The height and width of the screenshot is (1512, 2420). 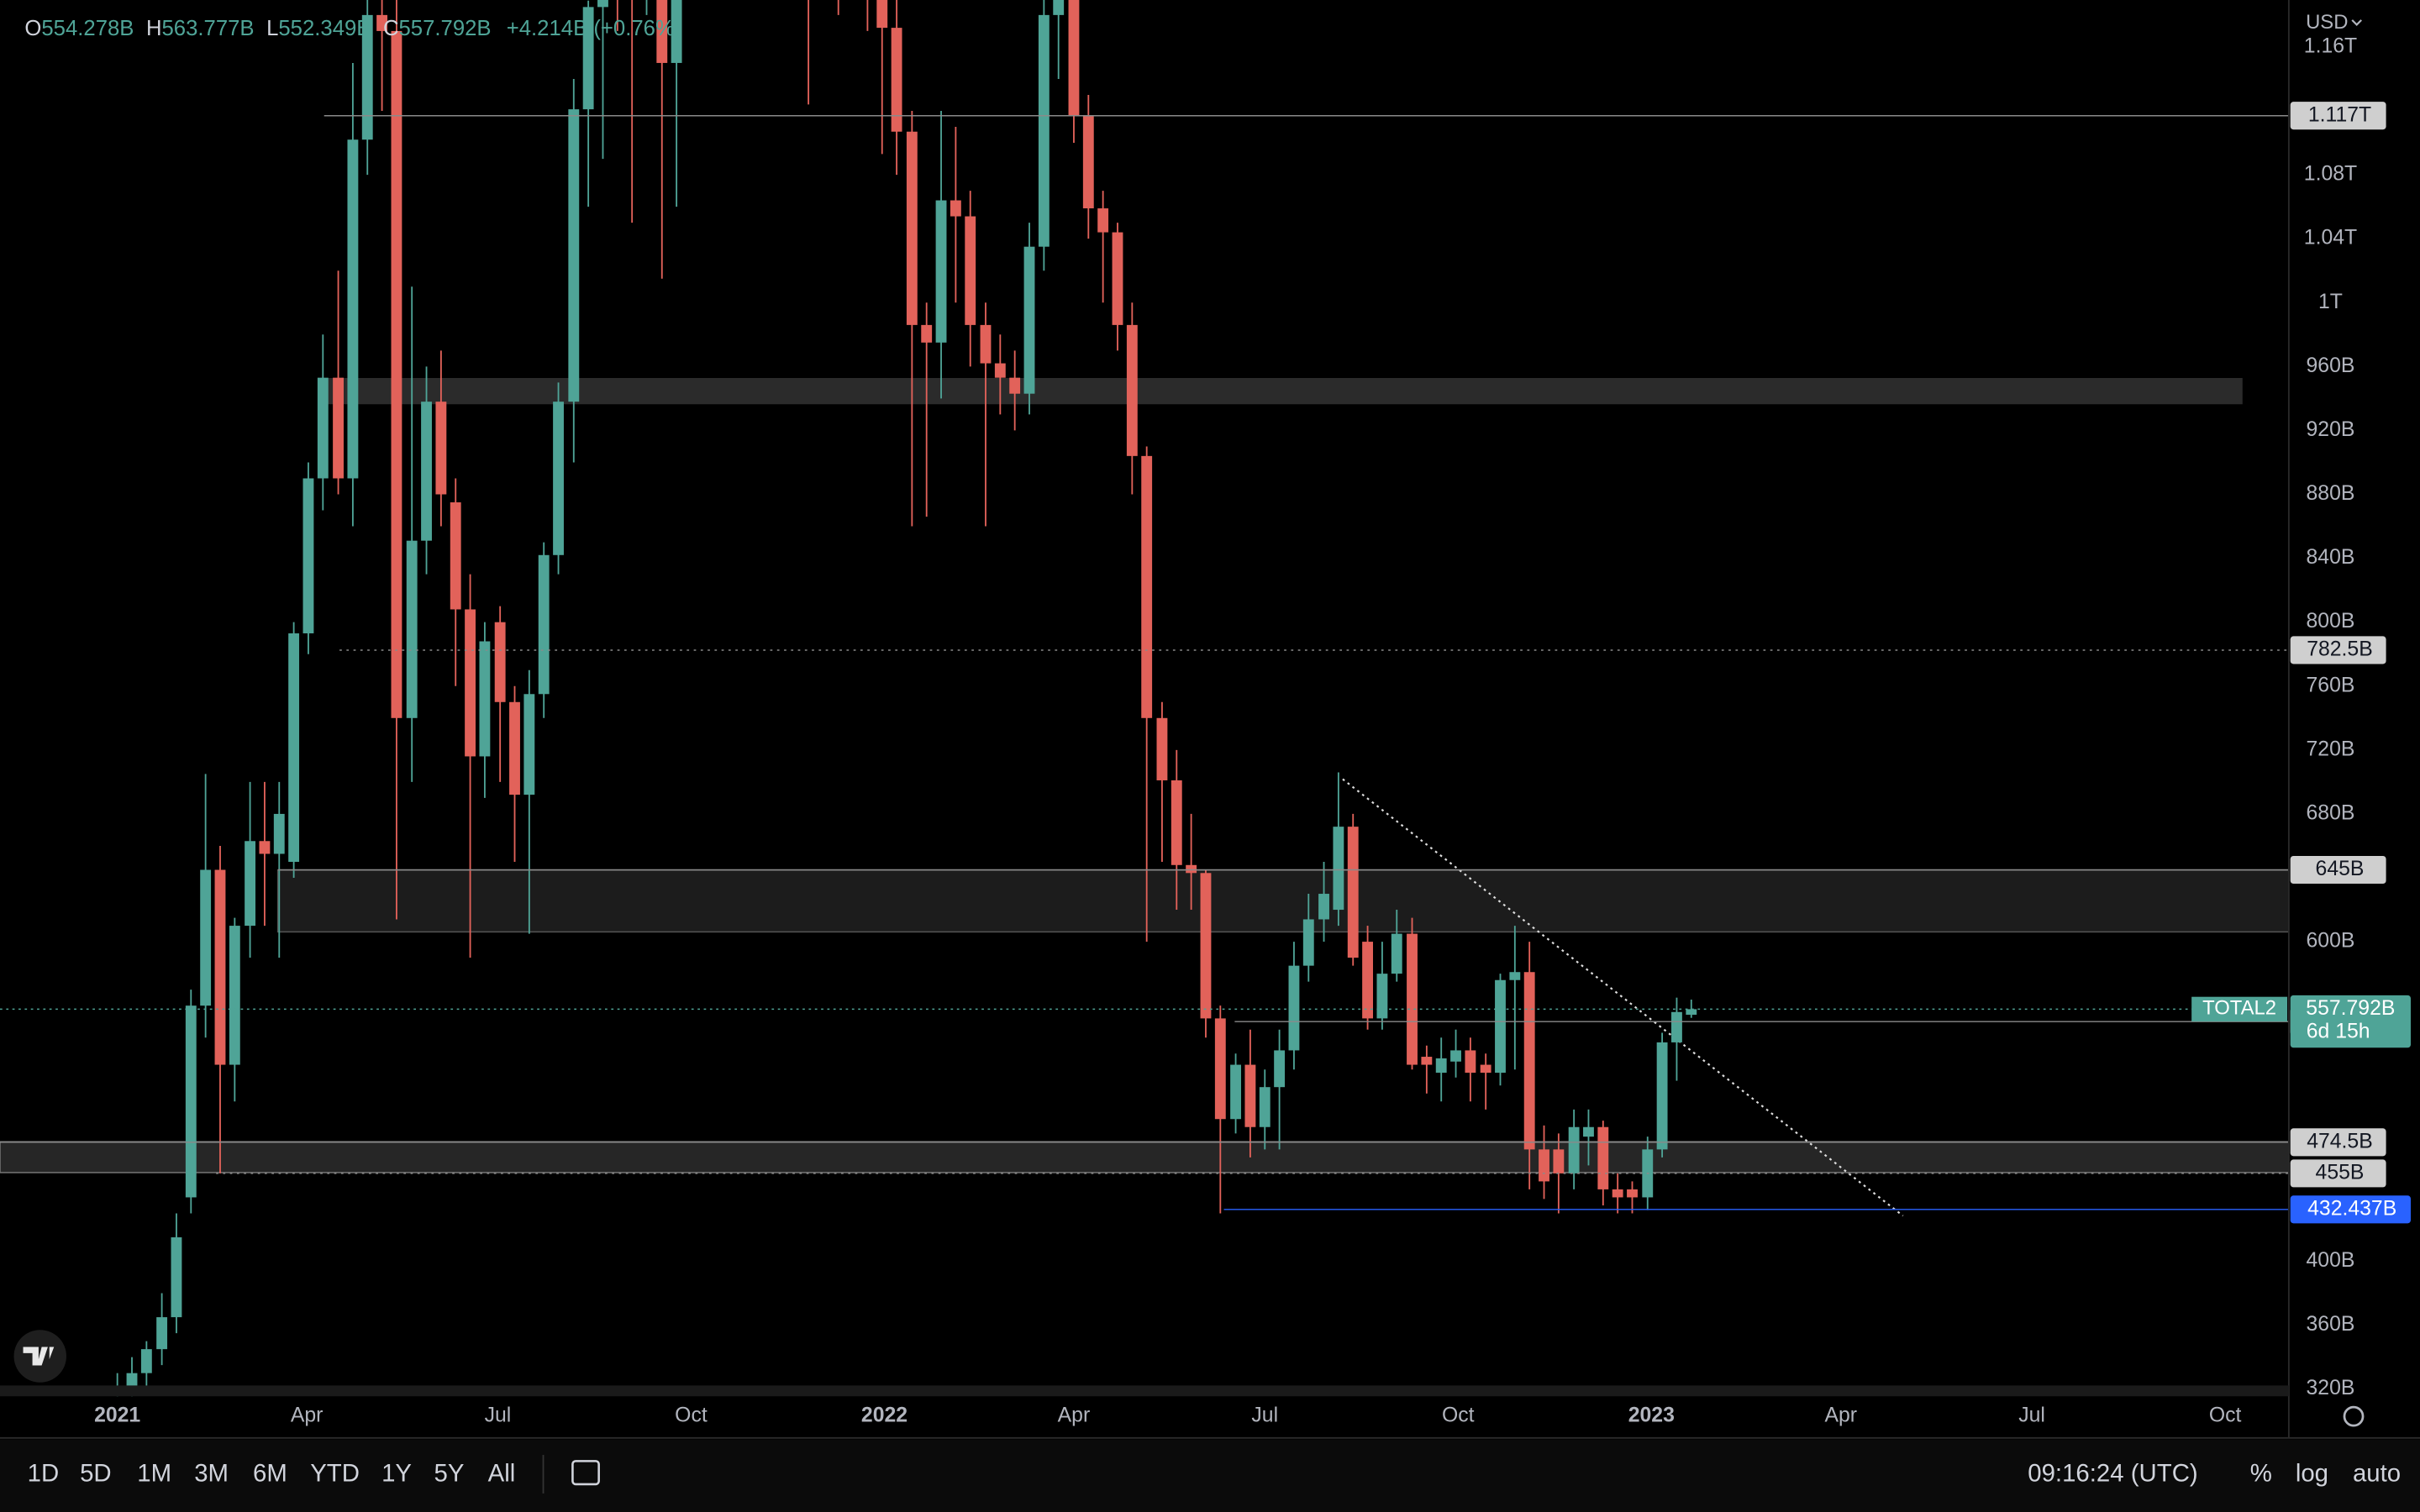 What do you see at coordinates (450, 1474) in the screenshot?
I see `range-button: 5Y` at bounding box center [450, 1474].